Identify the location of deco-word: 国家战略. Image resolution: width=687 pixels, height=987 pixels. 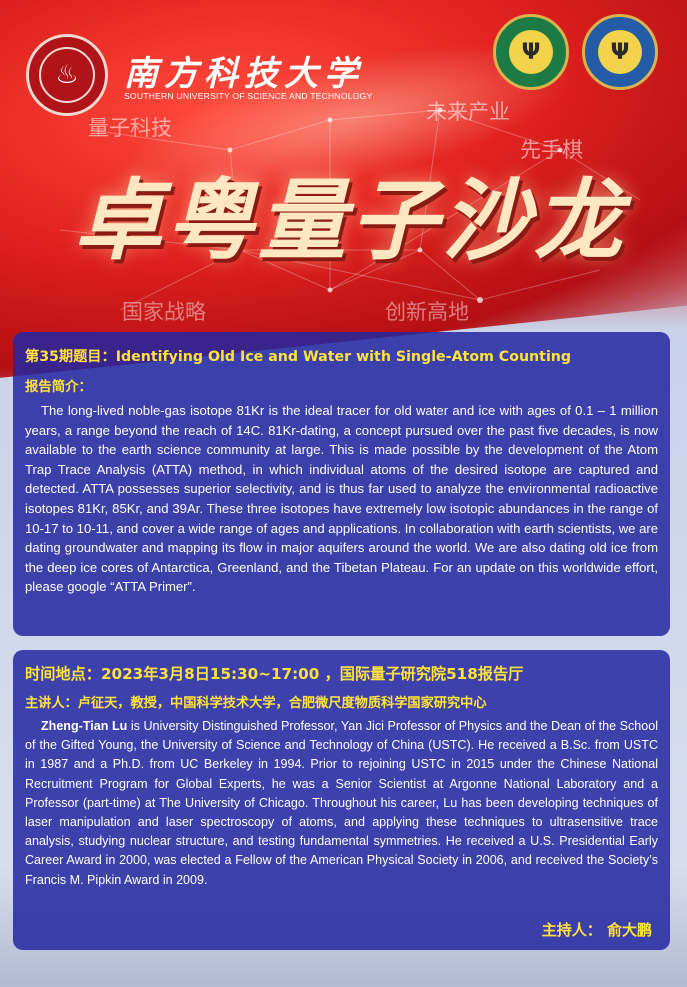
(164, 312).